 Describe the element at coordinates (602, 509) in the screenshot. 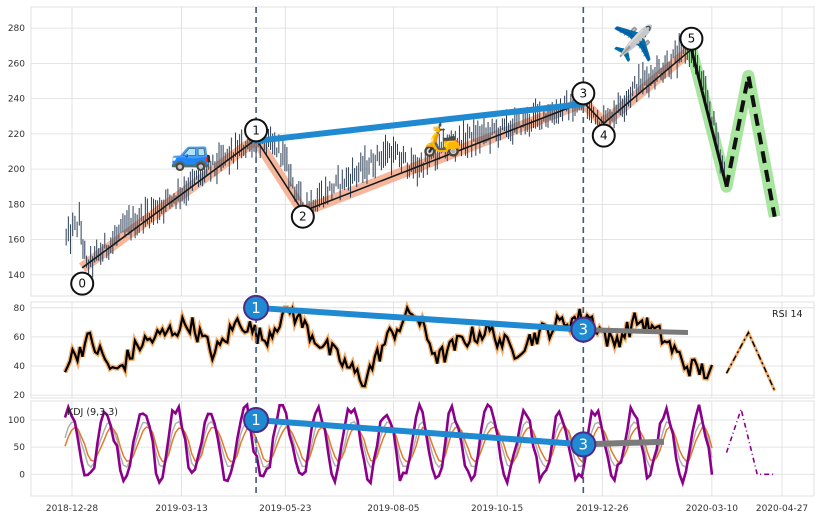

I see `x-tick-label: 2019-12-26` at that location.